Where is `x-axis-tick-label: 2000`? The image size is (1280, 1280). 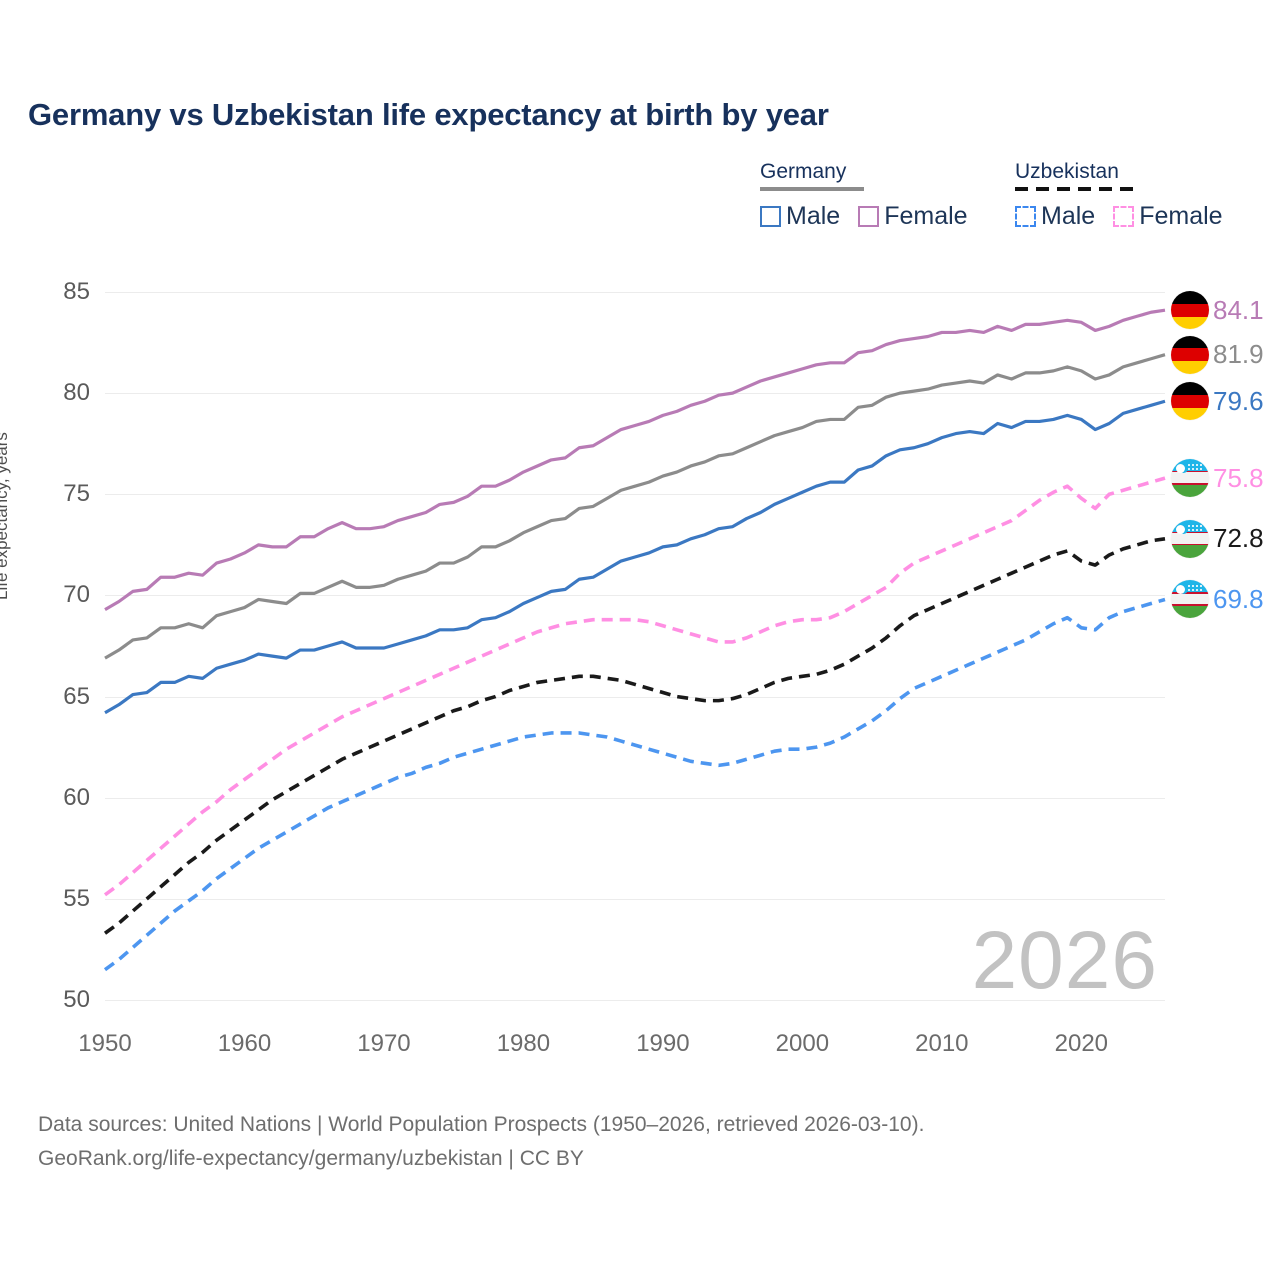 x-axis-tick-label: 2000 is located at coordinates (802, 1043).